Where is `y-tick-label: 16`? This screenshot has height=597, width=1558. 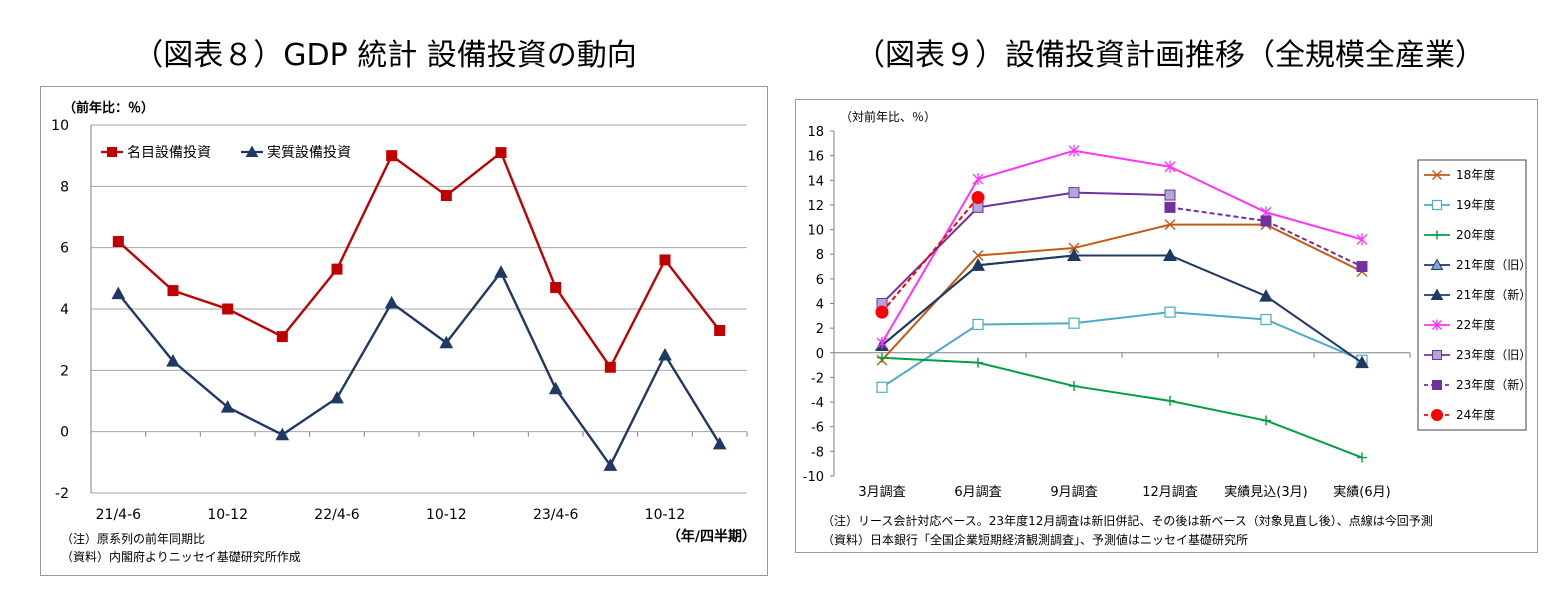 y-tick-label: 16 is located at coordinates (815, 157).